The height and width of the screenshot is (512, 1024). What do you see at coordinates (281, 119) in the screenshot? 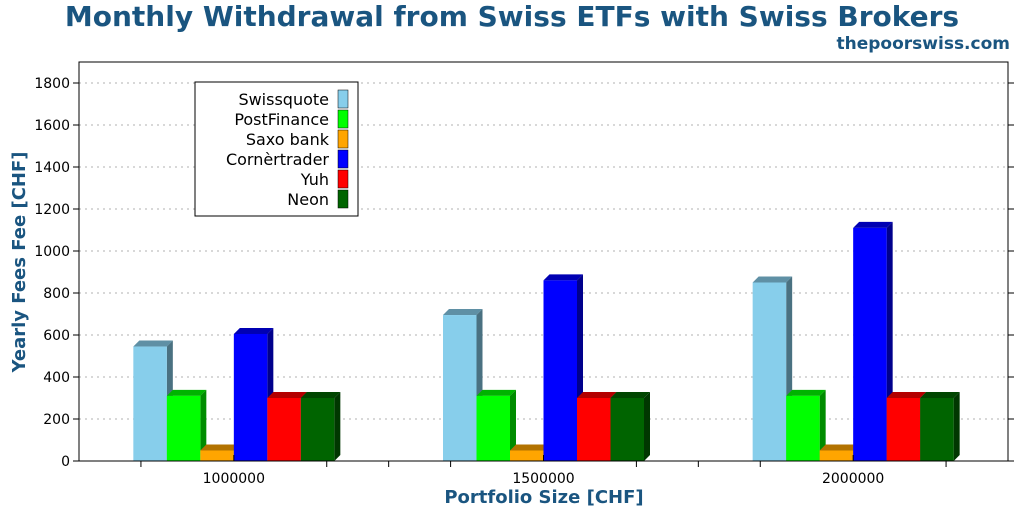
I see `legend-label: PostFinance` at bounding box center [281, 119].